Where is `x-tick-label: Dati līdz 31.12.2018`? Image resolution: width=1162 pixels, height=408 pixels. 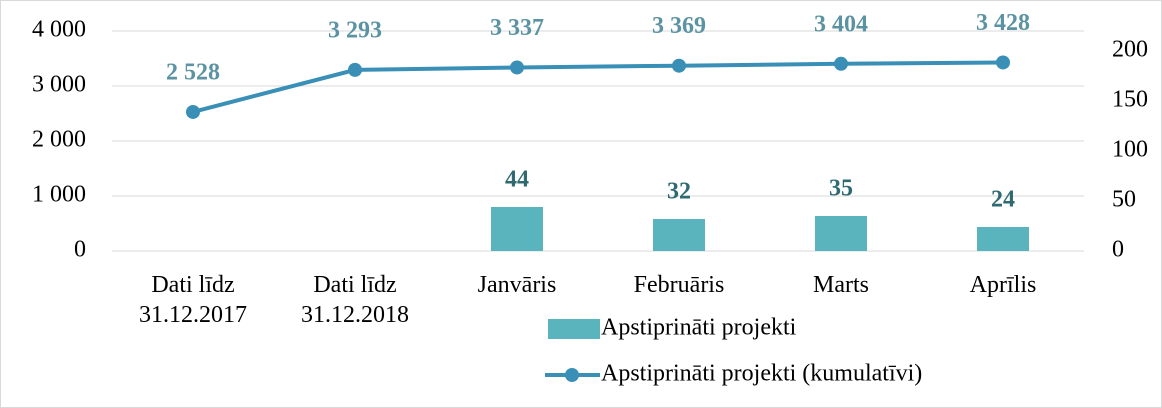 x-tick-label: Dati līdz 31.12.2018 is located at coordinates (355, 300).